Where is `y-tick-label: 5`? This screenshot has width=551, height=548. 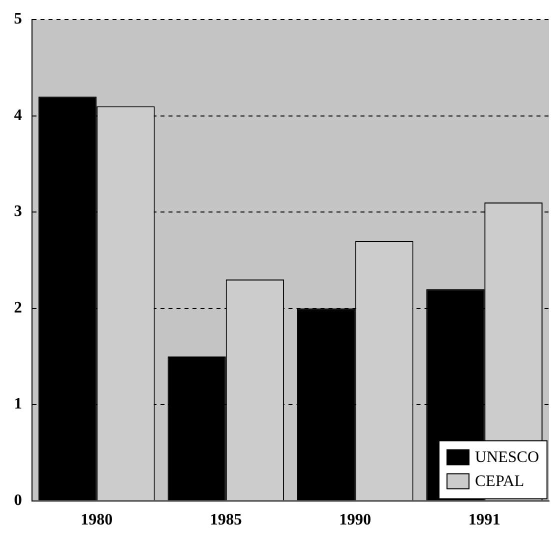 y-tick-label: 5 is located at coordinates (18, 19).